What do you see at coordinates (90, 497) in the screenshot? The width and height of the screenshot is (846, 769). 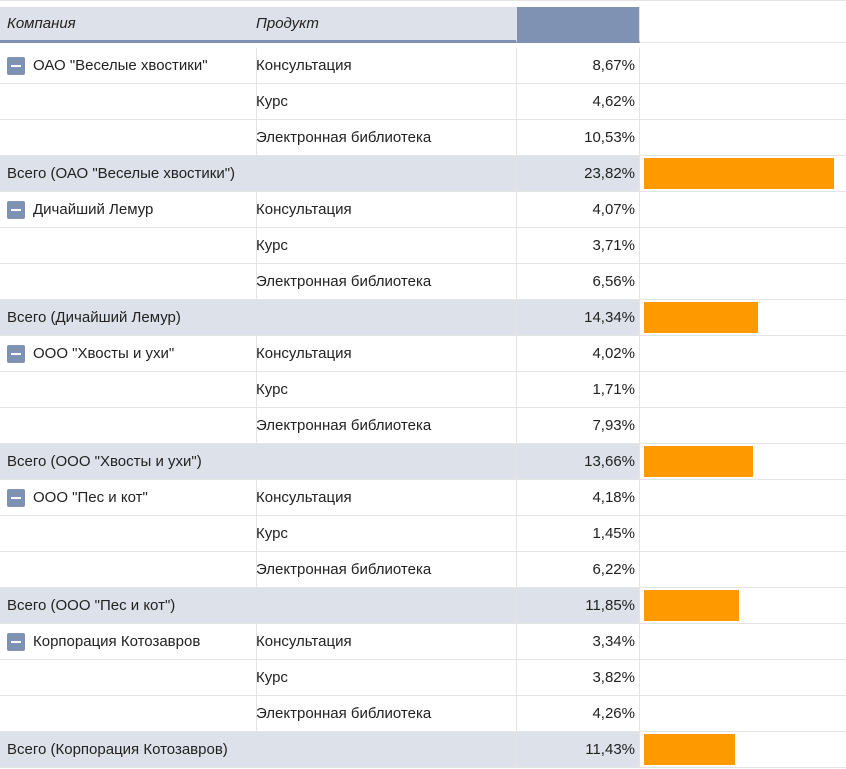 I see `company-name: ООО "Пес и кот"` at bounding box center [90, 497].